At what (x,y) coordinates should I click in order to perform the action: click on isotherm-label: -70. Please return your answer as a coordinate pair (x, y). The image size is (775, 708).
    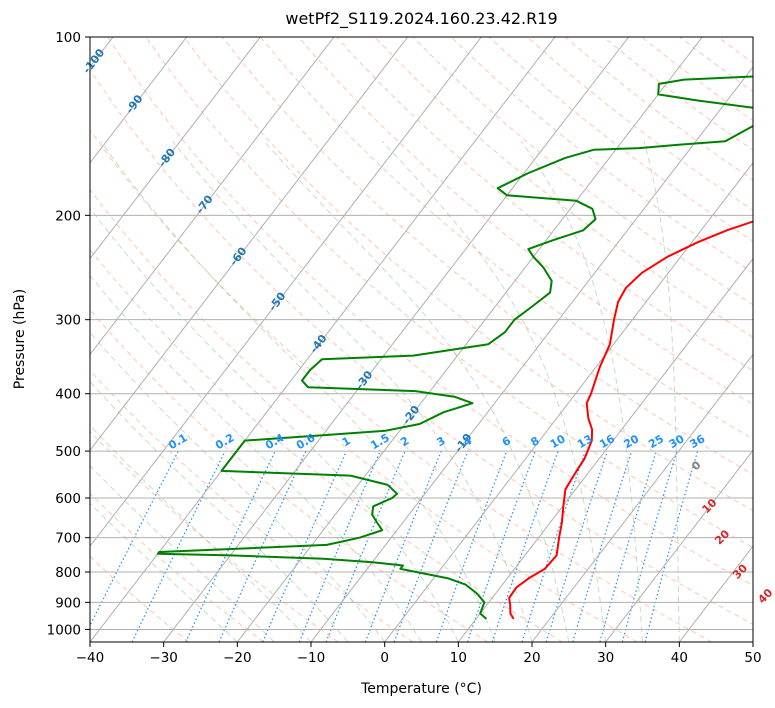
    Looking at the image, I should click on (204, 204).